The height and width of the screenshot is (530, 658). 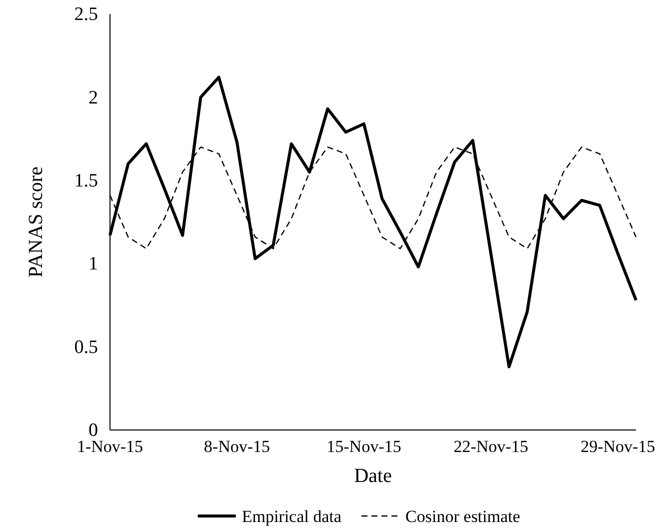 I want to click on legend-label: Cosinor estimate, so click(x=462, y=516).